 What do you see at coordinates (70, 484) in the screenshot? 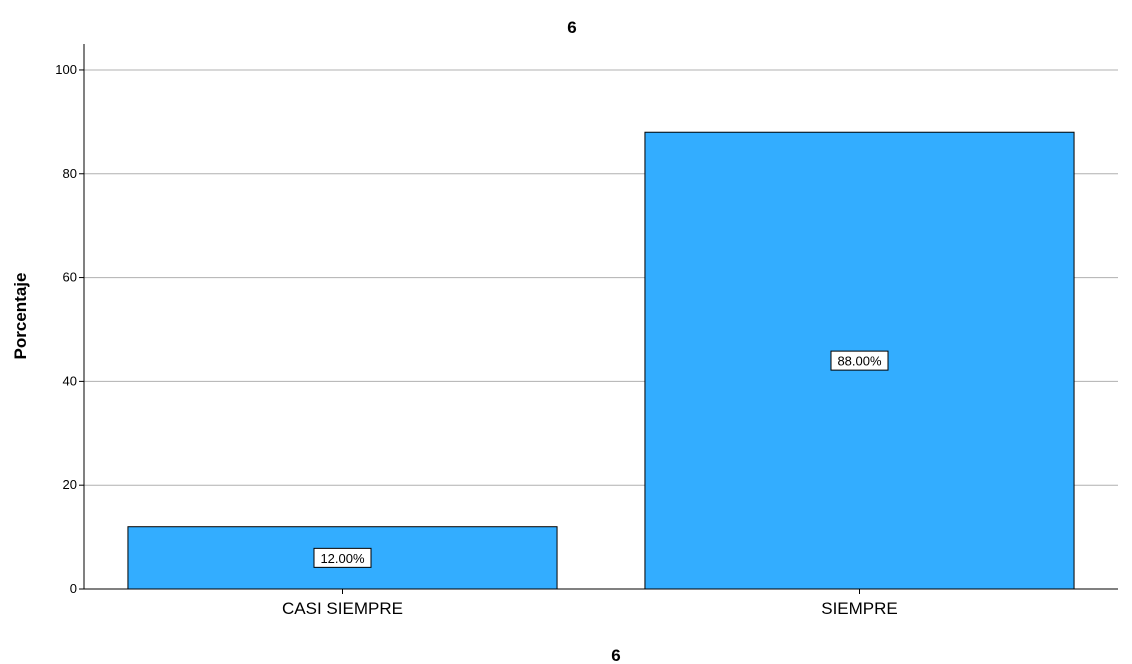
I see `y-tick-label-20: 20` at bounding box center [70, 484].